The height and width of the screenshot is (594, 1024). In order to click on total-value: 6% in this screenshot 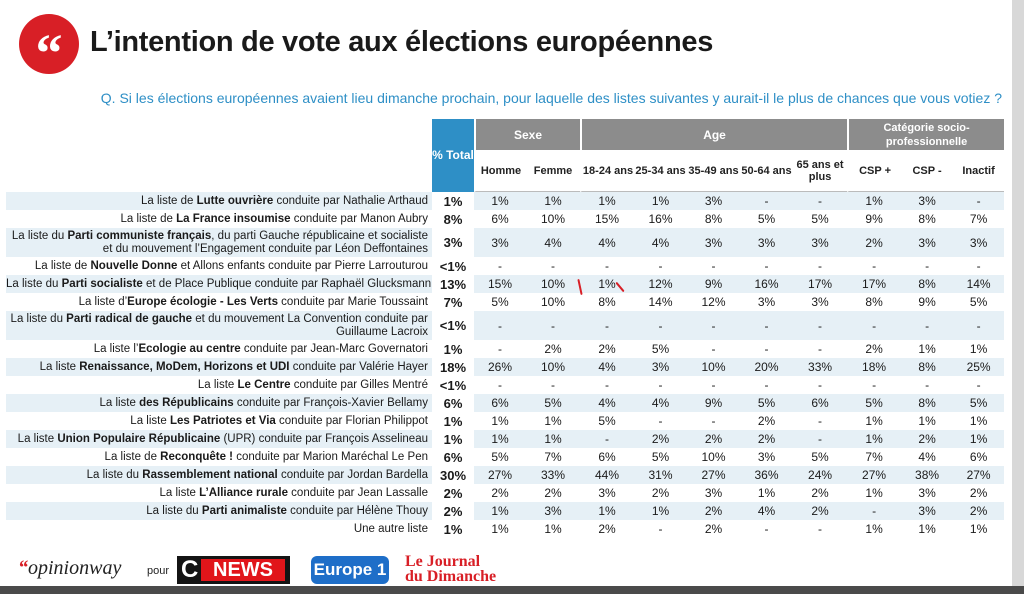, I will do `click(453, 403)`.